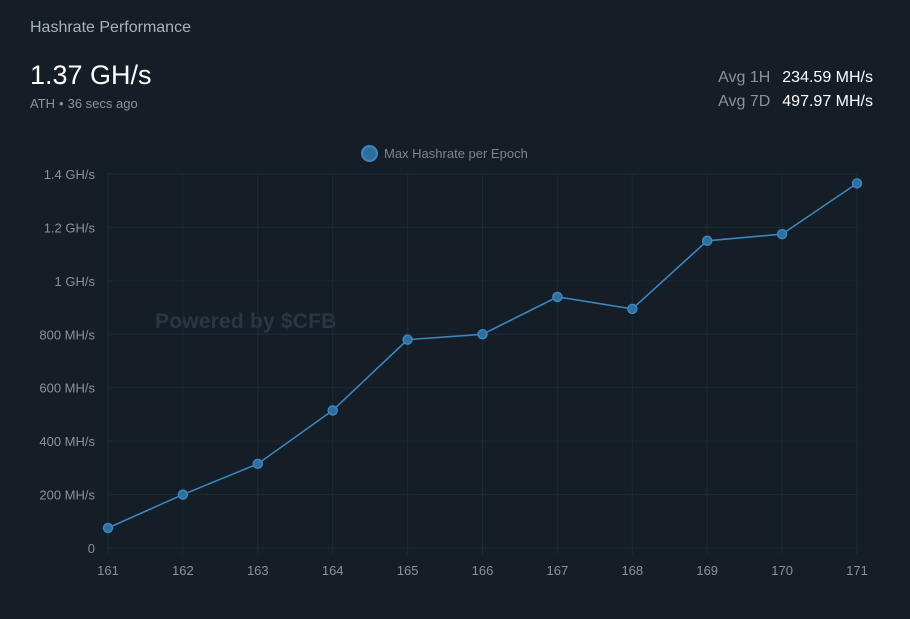 Image resolution: width=910 pixels, height=619 pixels. I want to click on x-tick-label: 166, so click(483, 570).